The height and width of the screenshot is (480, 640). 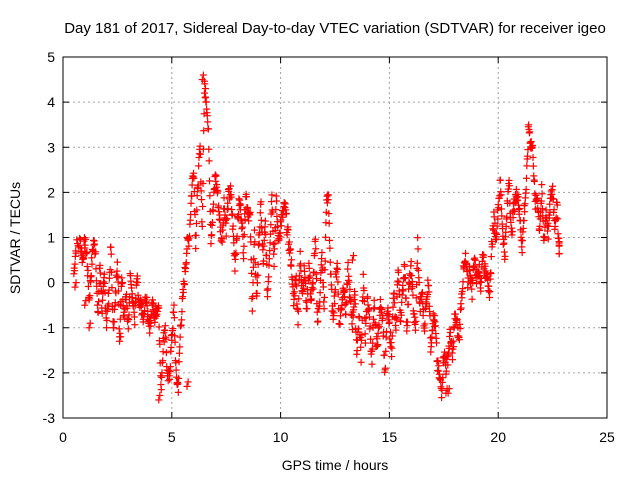 What do you see at coordinates (390, 437) in the screenshot?
I see `x-tick-label: 15` at bounding box center [390, 437].